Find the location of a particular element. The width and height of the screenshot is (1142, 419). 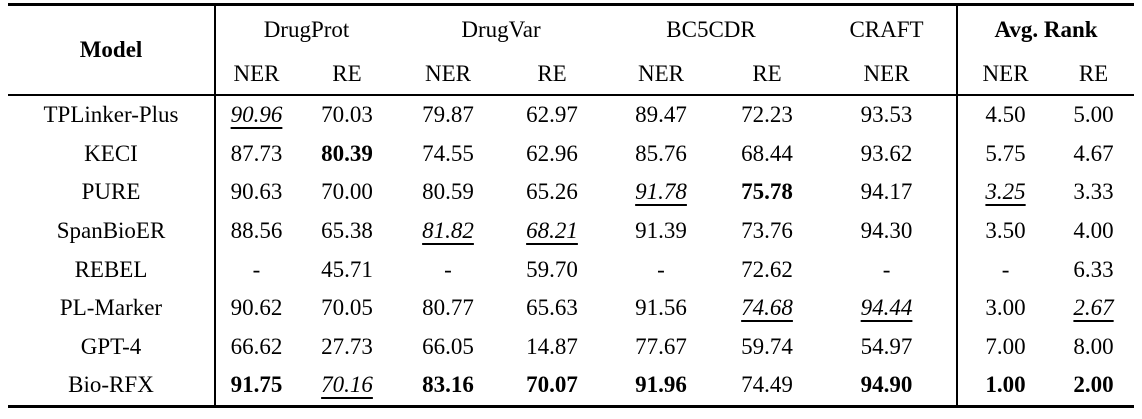

subheader-drugvar-re: RE is located at coordinates (552, 73).